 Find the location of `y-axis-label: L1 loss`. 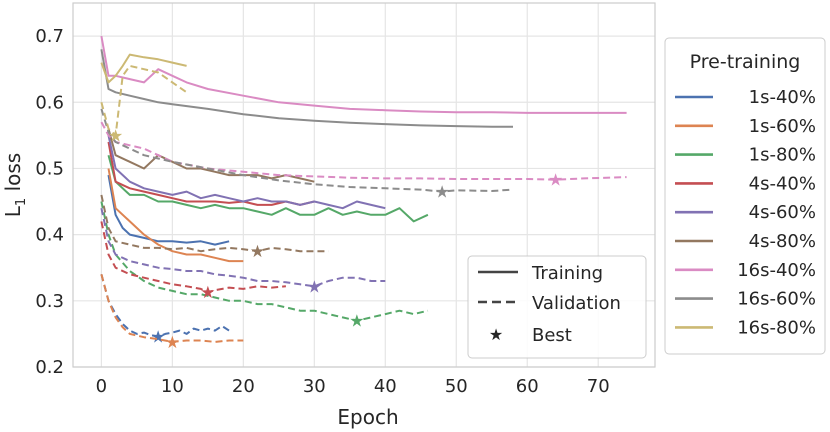

y-axis-label: L1 loss is located at coordinates (15, 185).